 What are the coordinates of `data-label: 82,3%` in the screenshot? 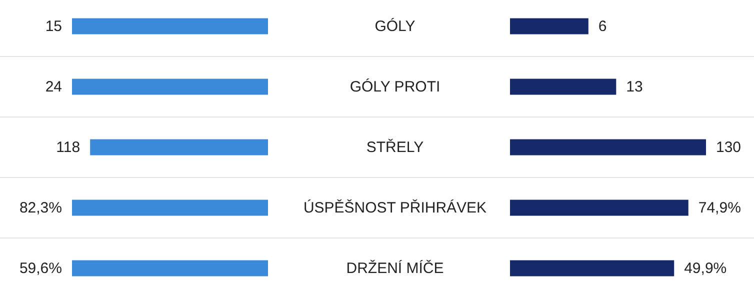 It's located at (40, 207).